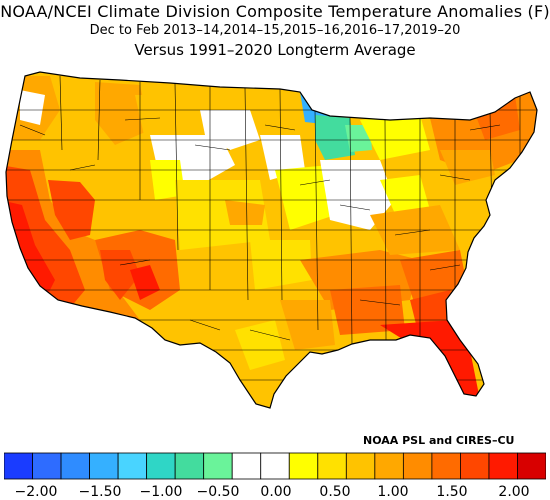  What do you see at coordinates (100, 492) in the screenshot?
I see `legend-tick-2: −1.50` at bounding box center [100, 492].